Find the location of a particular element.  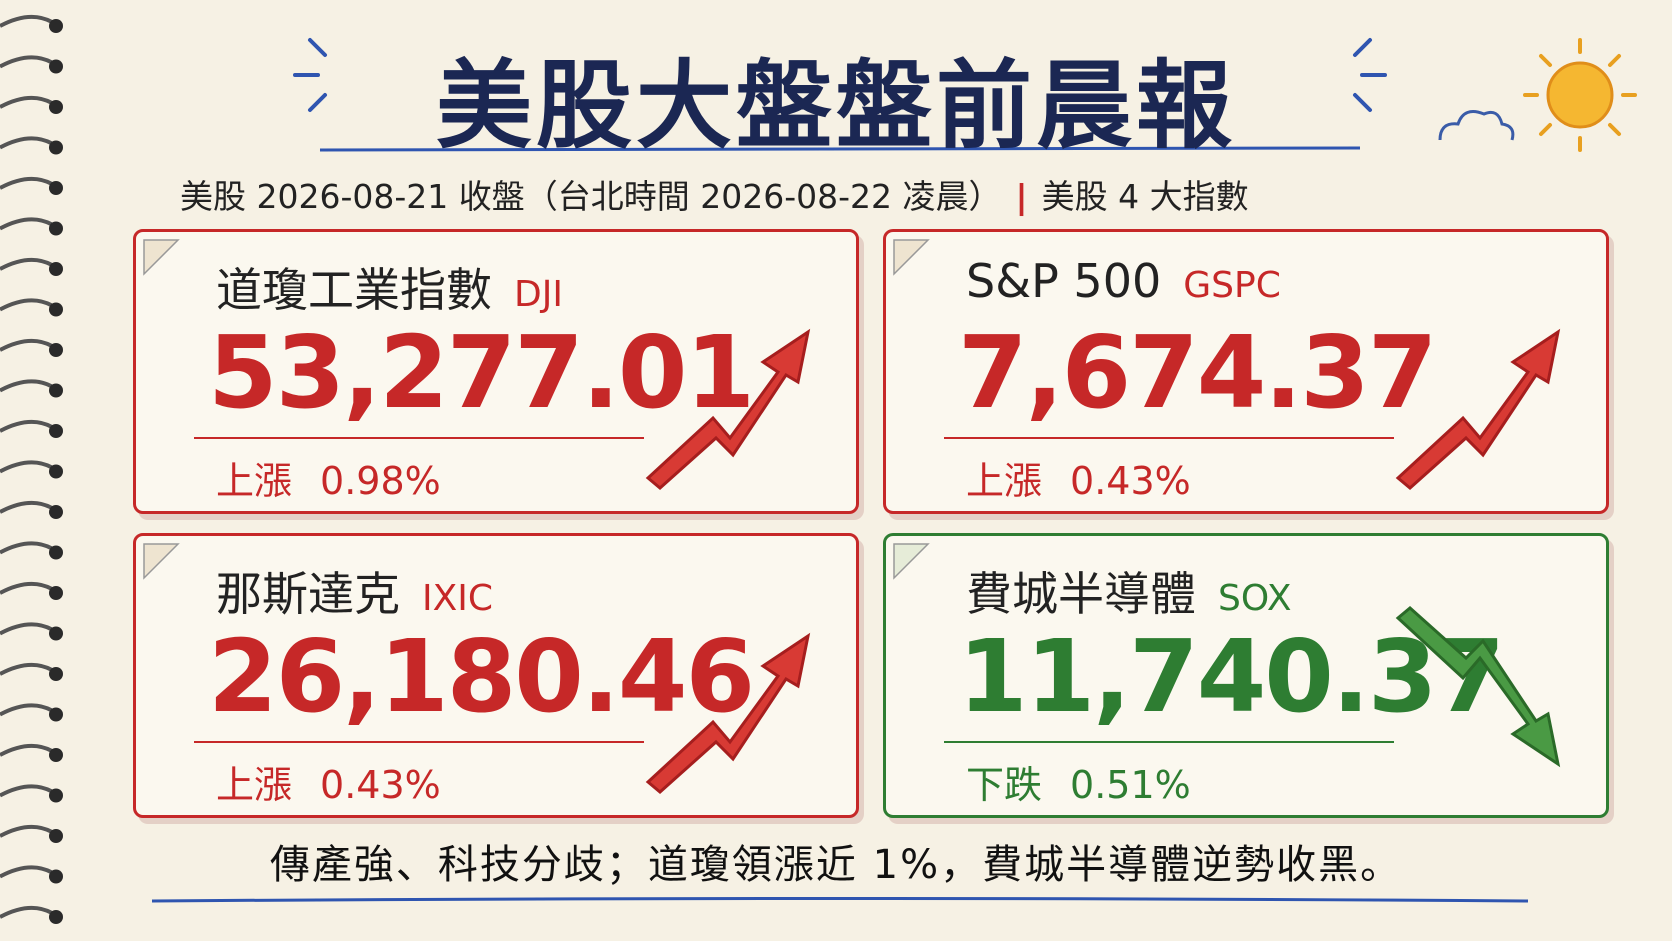

change: 0.51% is located at coordinates (1130, 785).